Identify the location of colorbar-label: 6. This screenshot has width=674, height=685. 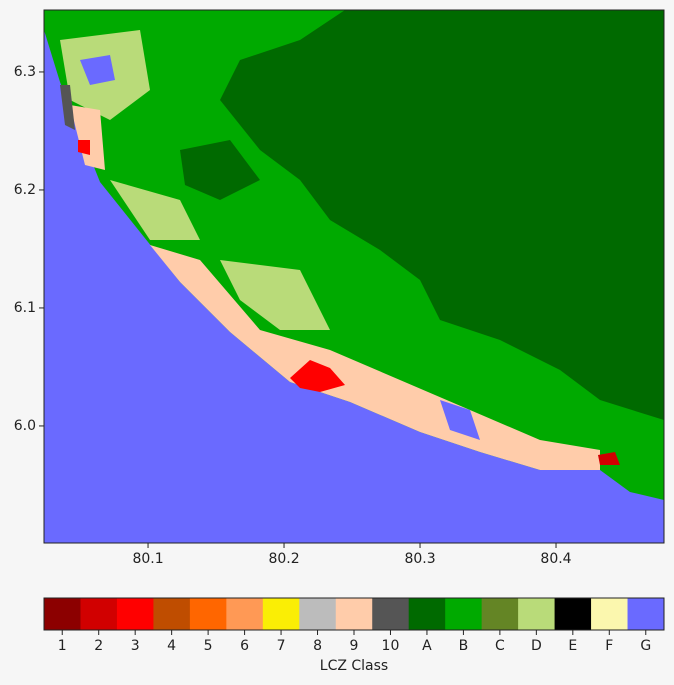
(244, 646).